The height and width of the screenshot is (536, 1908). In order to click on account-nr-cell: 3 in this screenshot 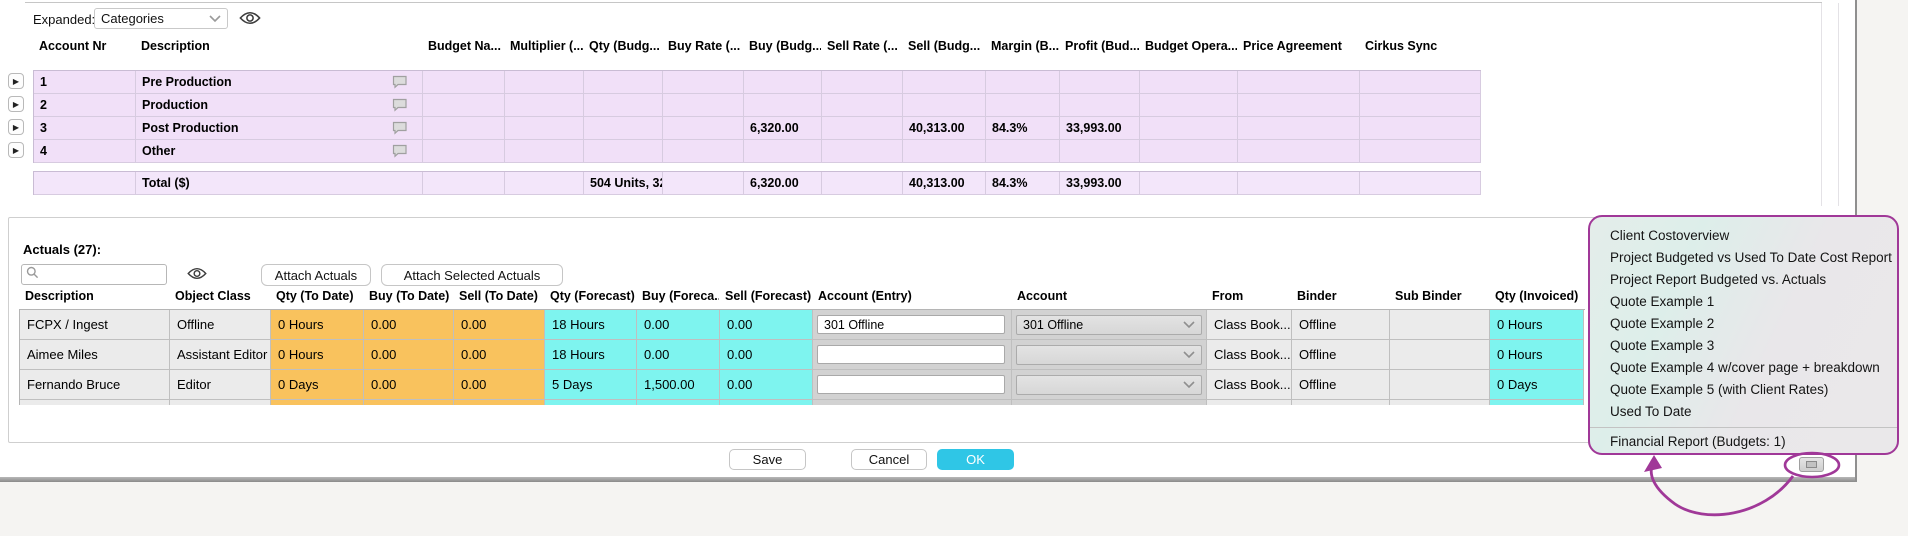, I will do `click(85, 128)`.